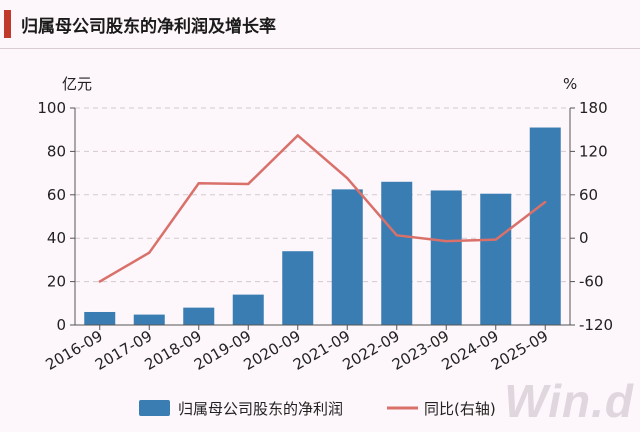 The height and width of the screenshot is (432, 640). I want to click on x-tick-label: 2025-09, so click(519, 350).